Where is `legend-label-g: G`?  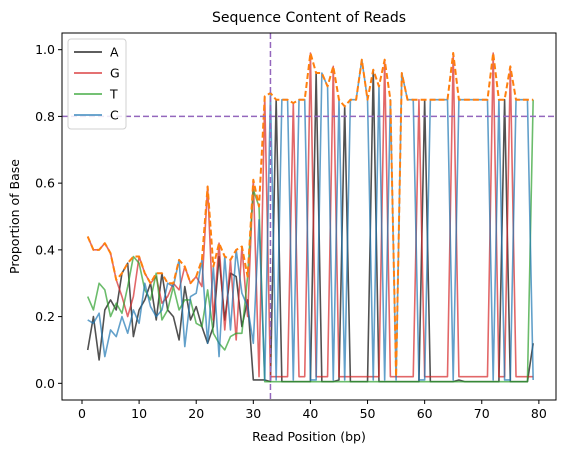 legend-label-g: G is located at coordinates (115, 73).